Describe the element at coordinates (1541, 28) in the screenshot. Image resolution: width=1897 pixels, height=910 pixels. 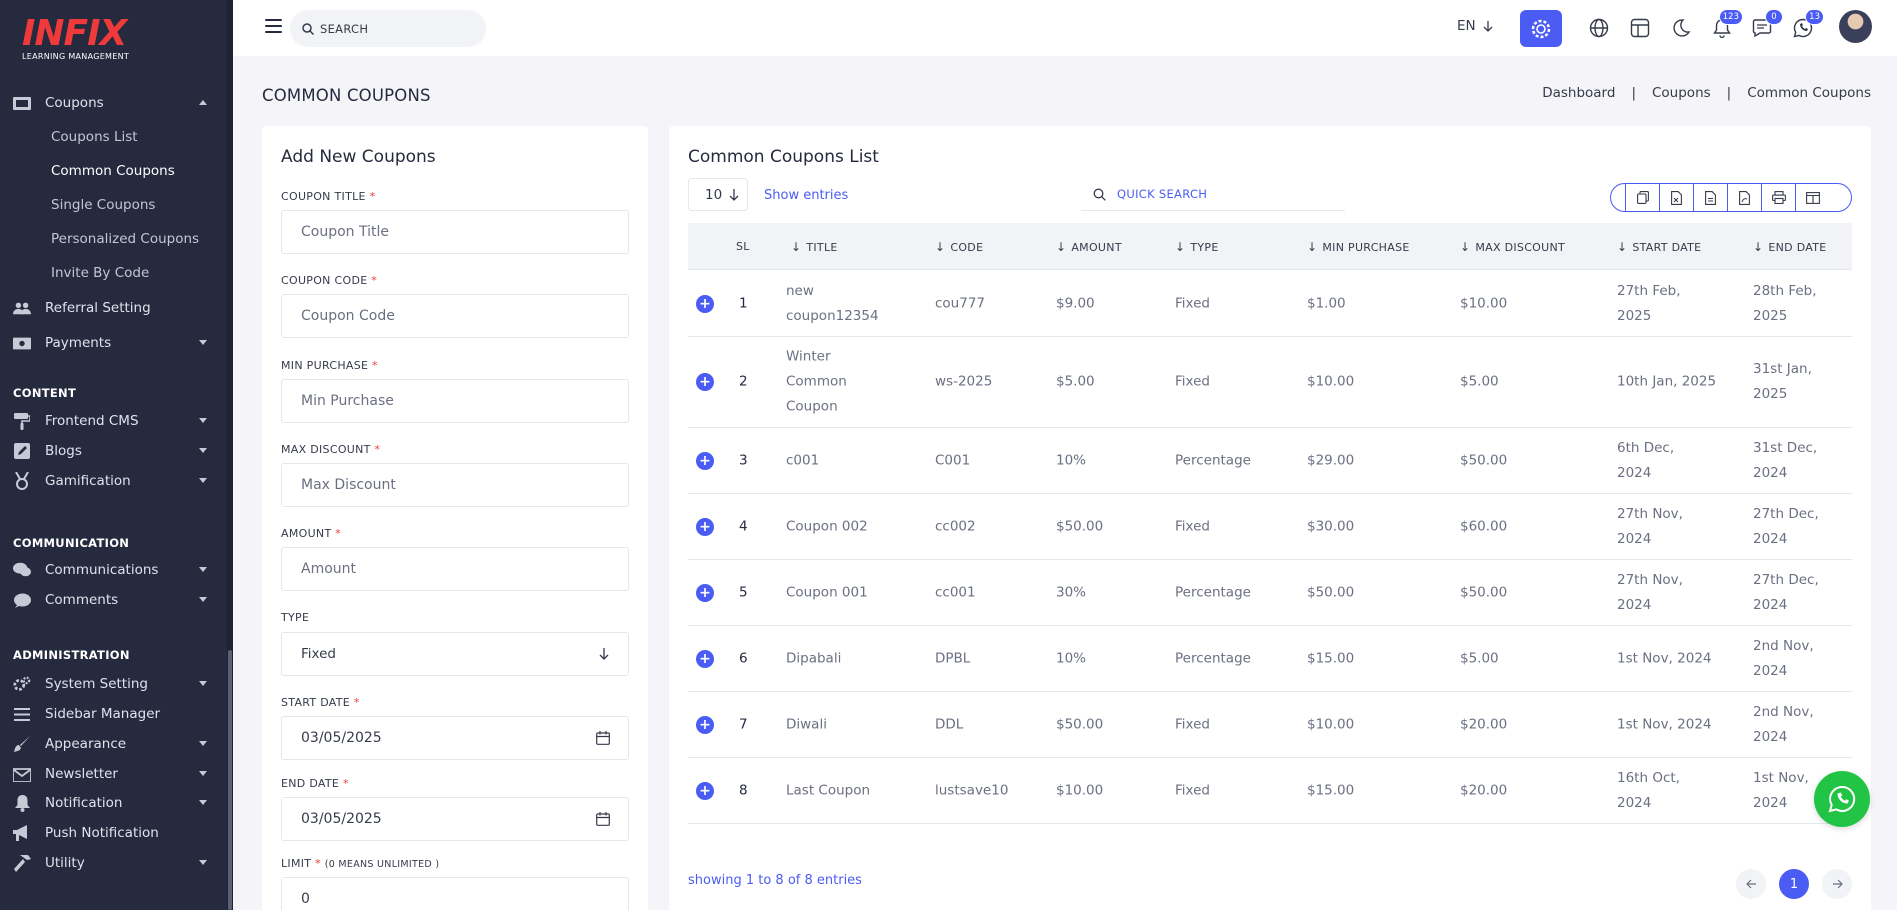
I see `settings-button` at that location.